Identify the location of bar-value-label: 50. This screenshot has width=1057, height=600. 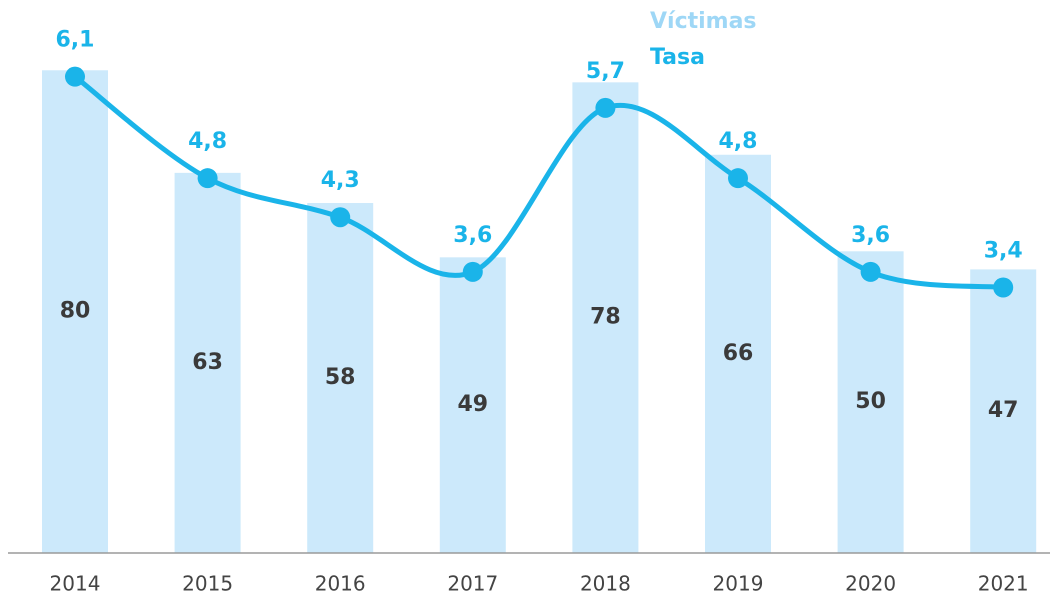
(870, 401).